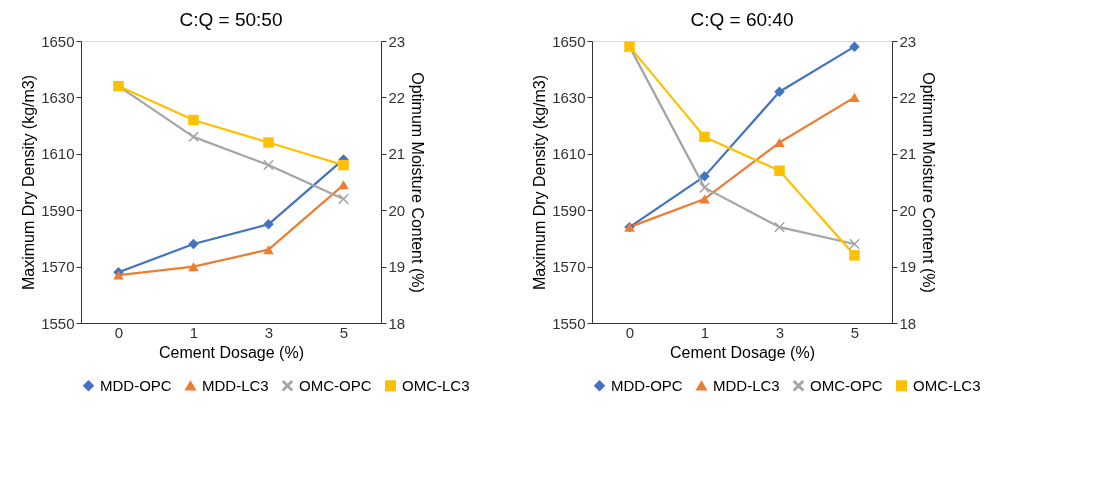 This screenshot has width=1100, height=504. Describe the element at coordinates (231, 19) in the screenshot. I see `chart-title: C:Q = 50:50` at that location.